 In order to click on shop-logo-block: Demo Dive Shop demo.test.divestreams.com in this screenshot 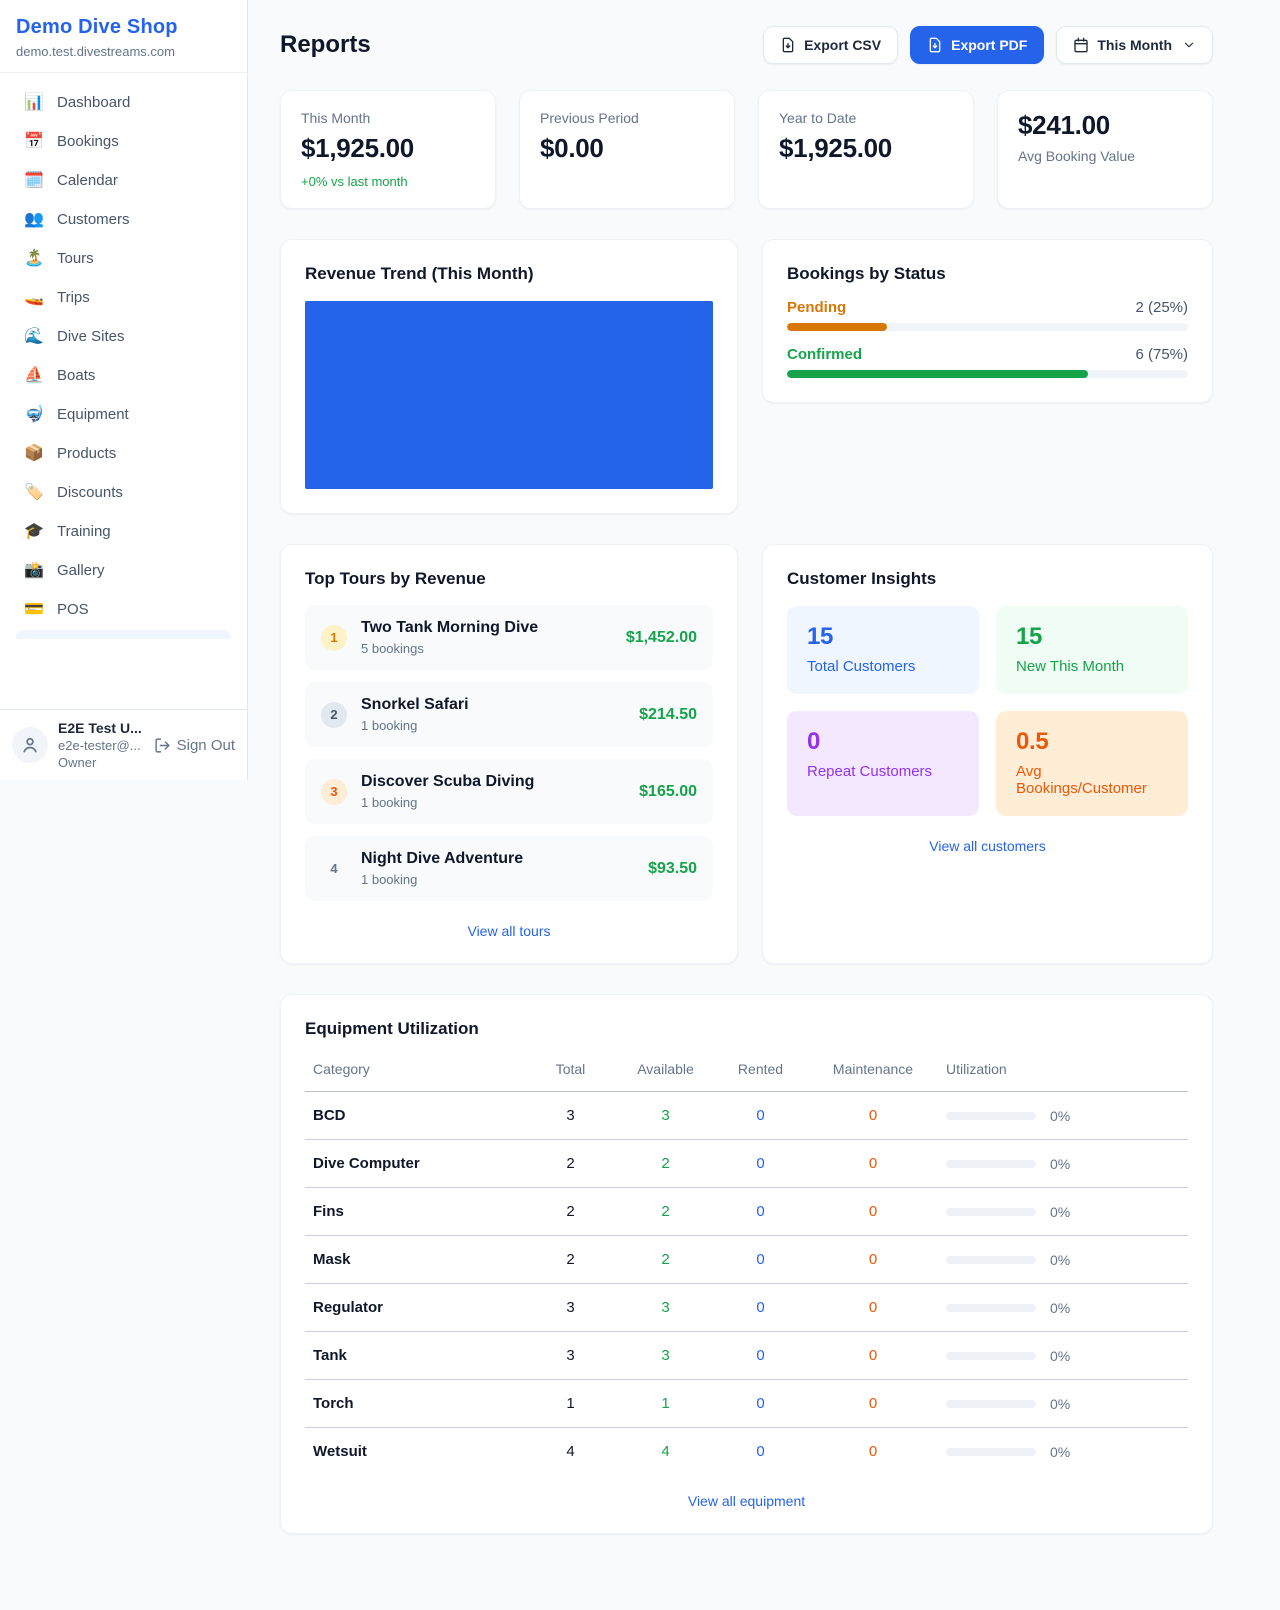, I will do `click(123, 36)`.